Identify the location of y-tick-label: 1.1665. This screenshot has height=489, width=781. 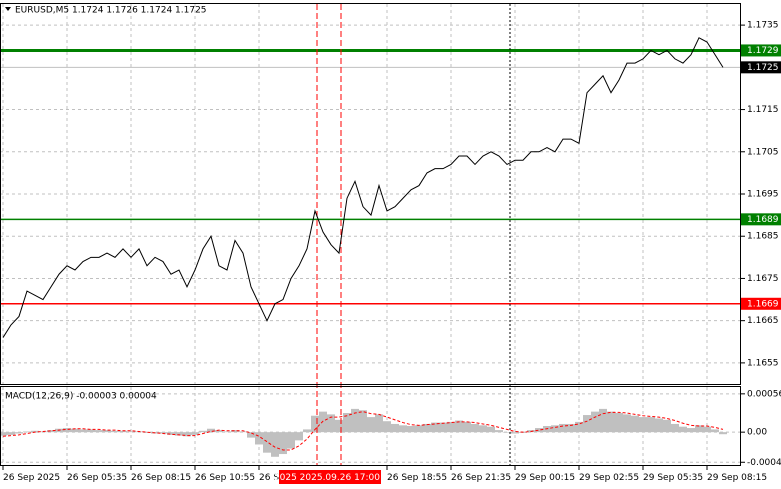
(763, 321).